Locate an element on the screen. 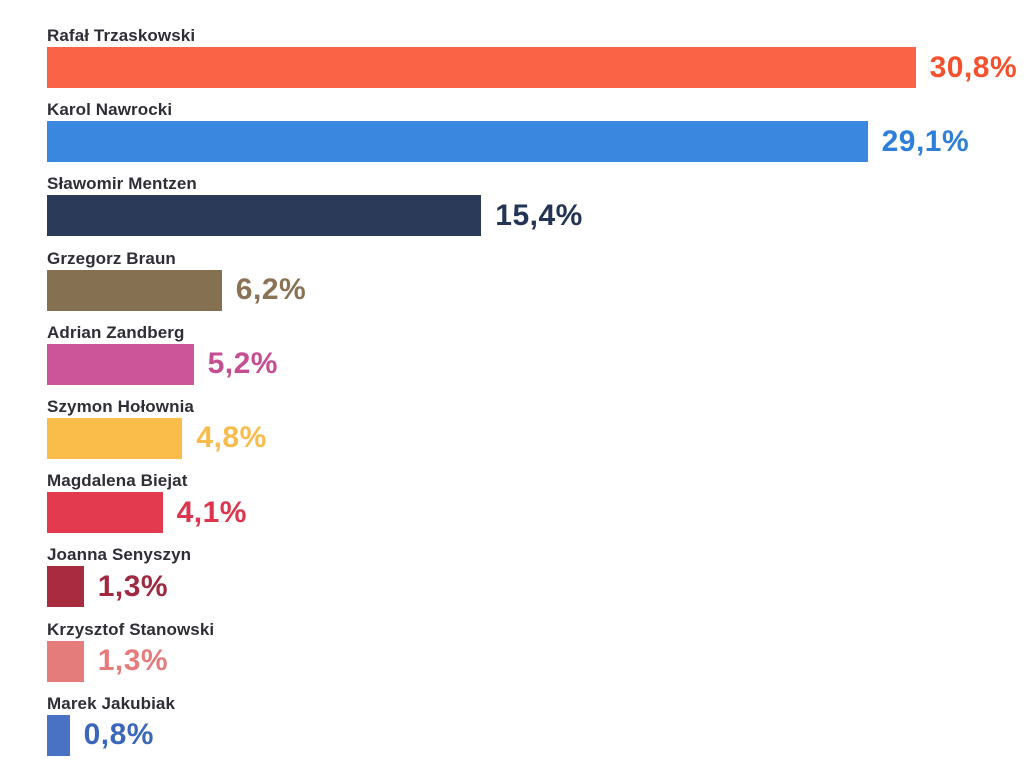 The width and height of the screenshot is (1032, 780). value-label: 4,1% is located at coordinates (211, 512).